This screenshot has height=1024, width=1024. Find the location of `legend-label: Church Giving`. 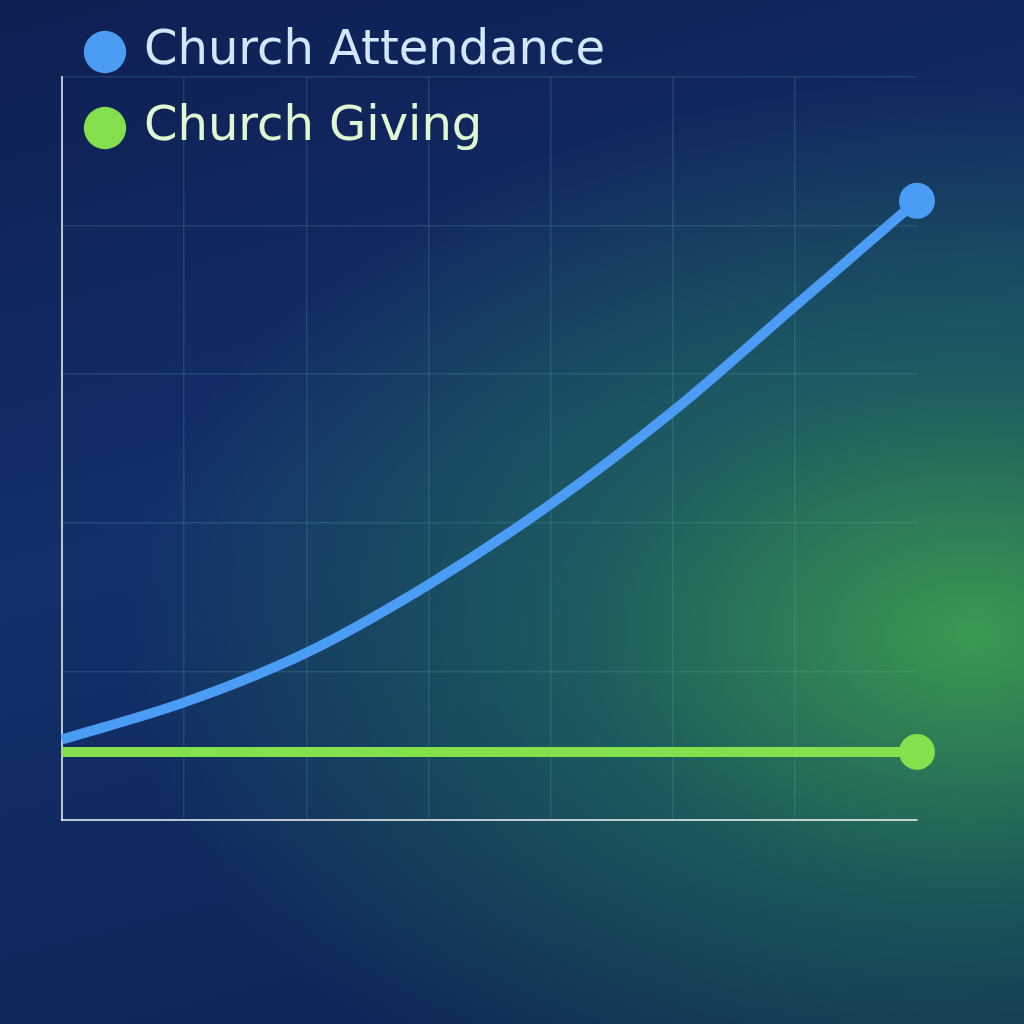

legend-label: Church Giving is located at coordinates (313, 123).